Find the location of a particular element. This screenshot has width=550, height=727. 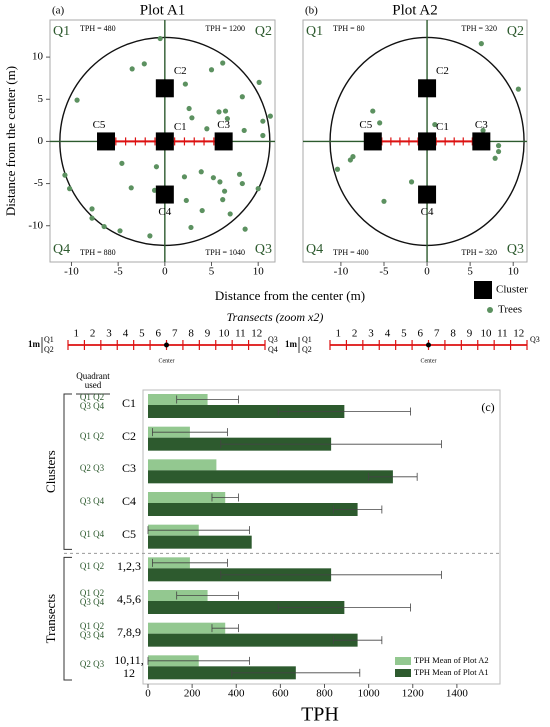

quadrant-used: Q1 Q2 Q3 Q4 is located at coordinates (92, 598).